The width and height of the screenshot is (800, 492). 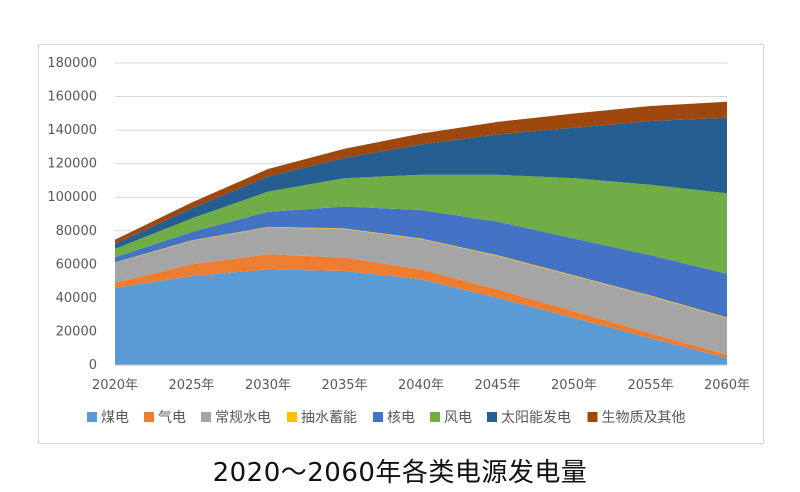 I want to click on legend-label: 气电, so click(x=172, y=418).